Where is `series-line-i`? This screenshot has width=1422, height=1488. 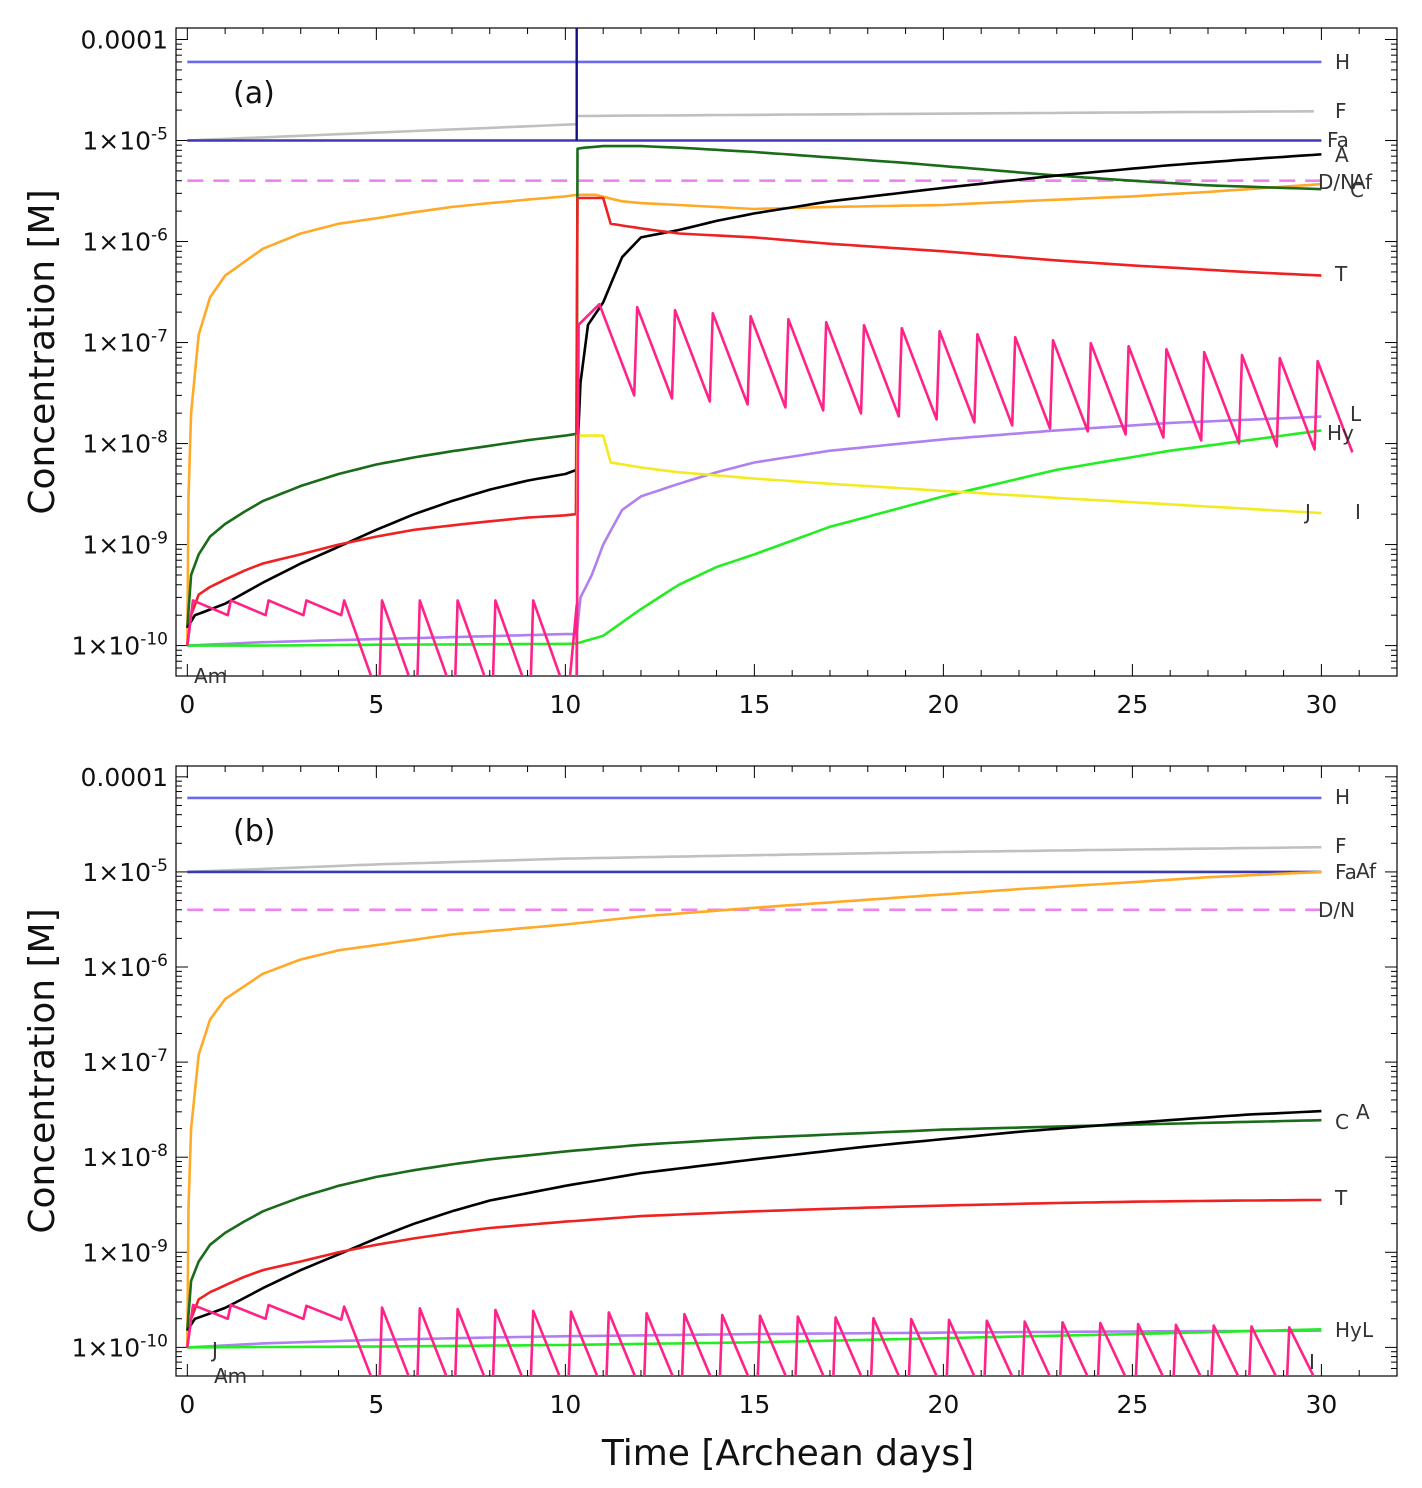
series-line-i is located at coordinates (750, 1339).